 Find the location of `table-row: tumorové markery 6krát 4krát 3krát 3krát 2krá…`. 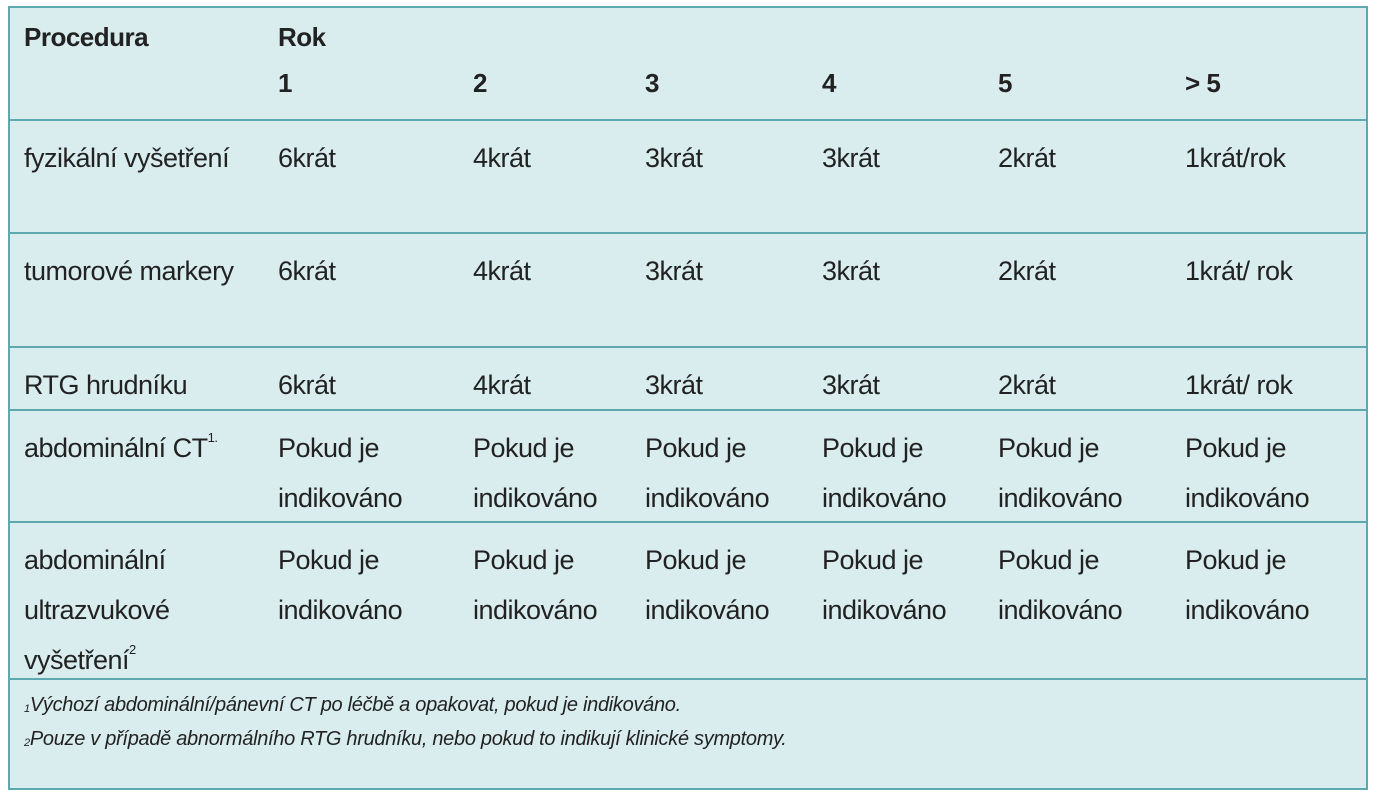

table-row: tumorové markery 6krát 4krát 3krát 3krát 2krá… is located at coordinates (688, 291).